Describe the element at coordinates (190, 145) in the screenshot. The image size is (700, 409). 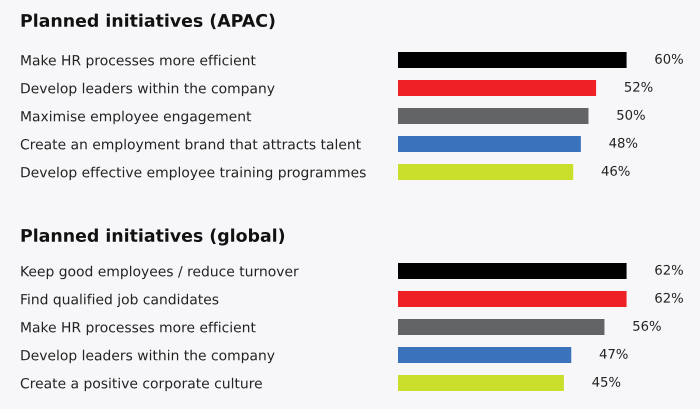
I see `y-tick-label: Create an employment brand that attracts talent` at that location.